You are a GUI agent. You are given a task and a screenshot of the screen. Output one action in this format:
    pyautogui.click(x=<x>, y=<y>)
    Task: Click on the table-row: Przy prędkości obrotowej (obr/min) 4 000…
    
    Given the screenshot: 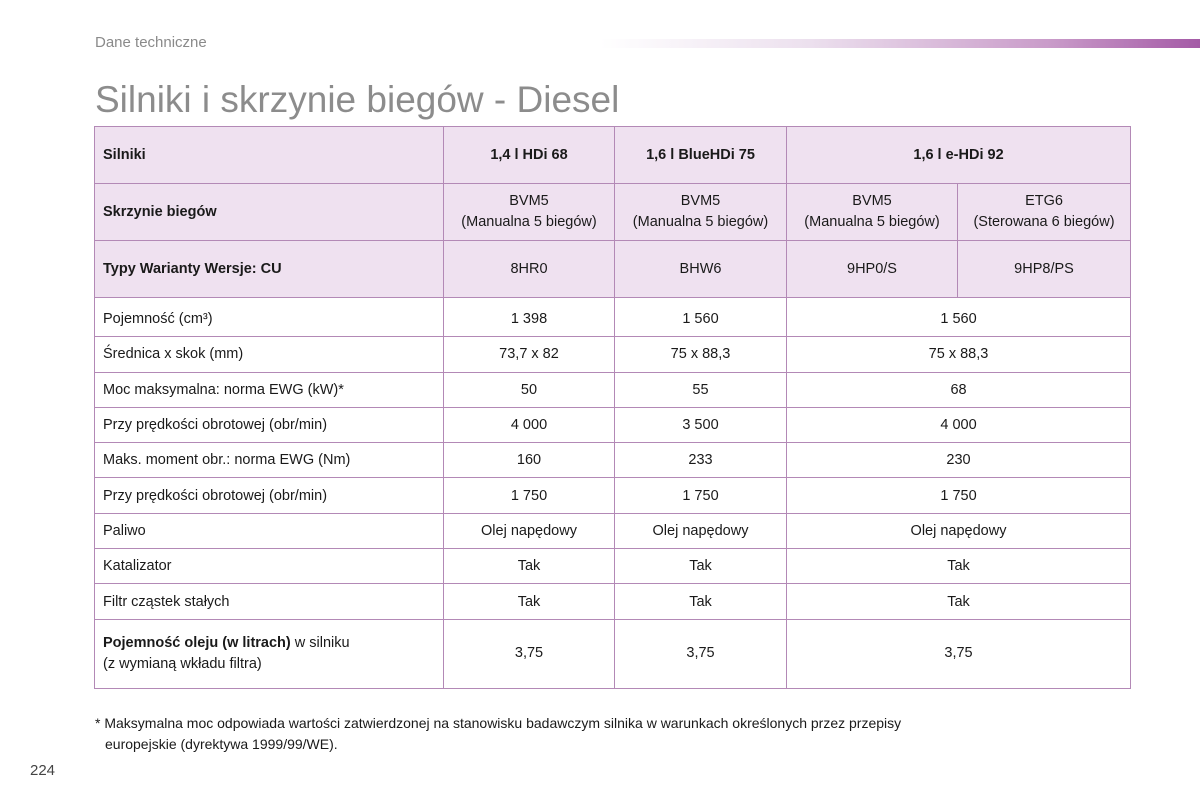 What is the action you would take?
    pyautogui.click(x=613, y=425)
    